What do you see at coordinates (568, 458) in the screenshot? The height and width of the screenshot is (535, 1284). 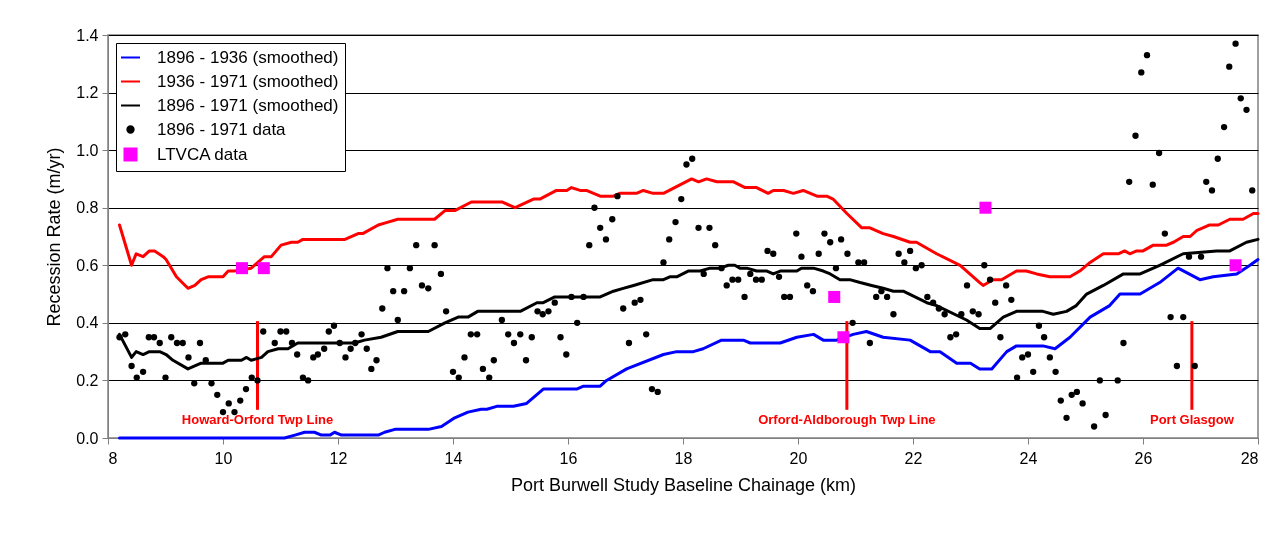 I see `x-tick-label: 16` at bounding box center [568, 458].